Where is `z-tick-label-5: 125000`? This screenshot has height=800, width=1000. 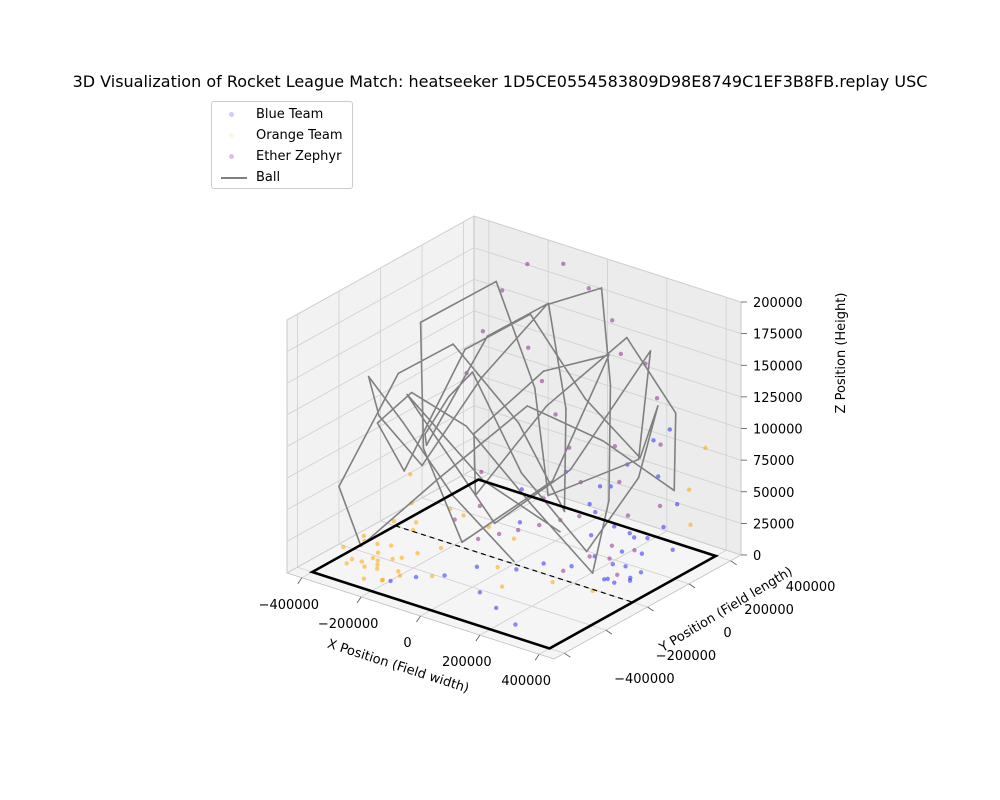
z-tick-label-5: 125000 is located at coordinates (778, 398).